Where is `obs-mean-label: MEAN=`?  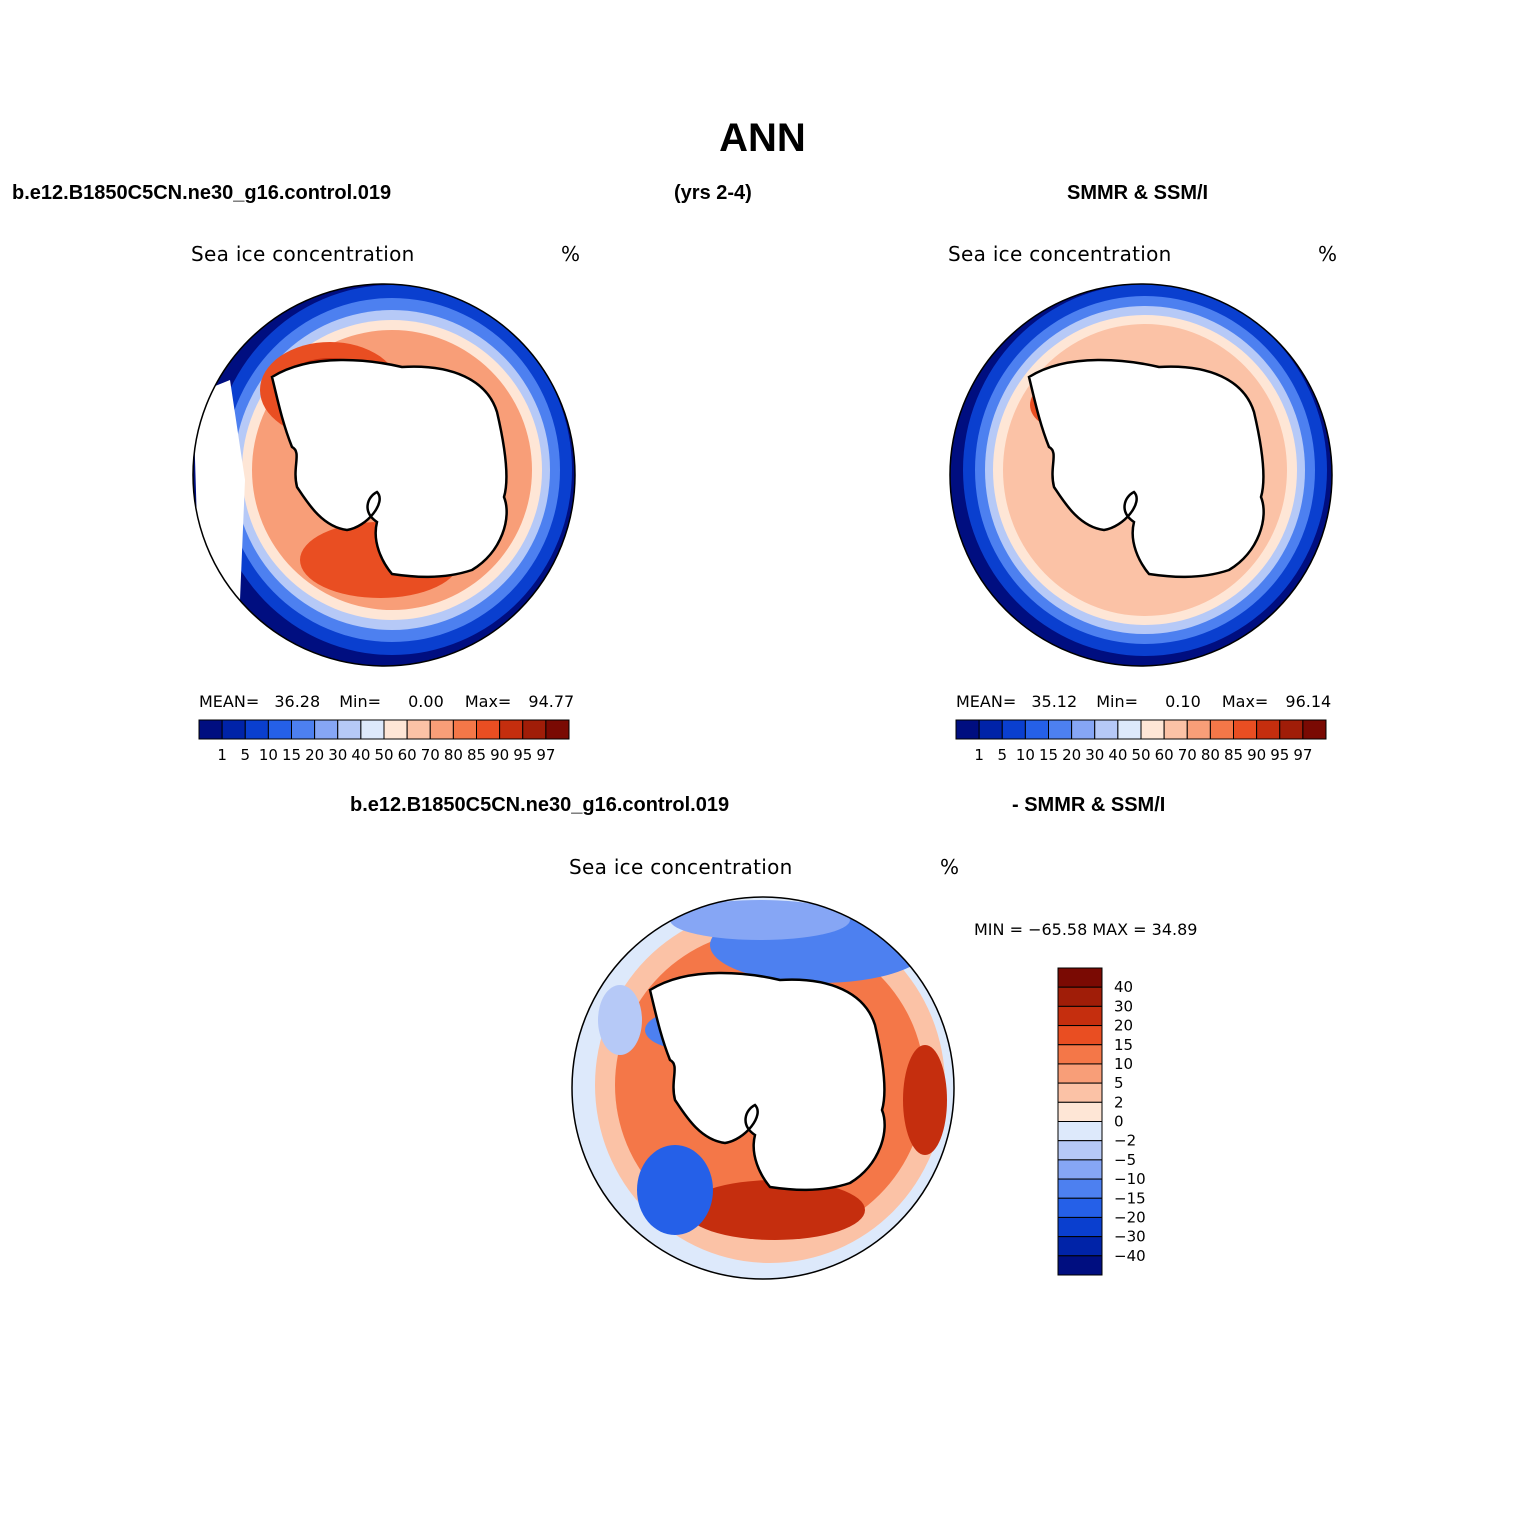
obs-mean-label: MEAN= is located at coordinates (986, 701).